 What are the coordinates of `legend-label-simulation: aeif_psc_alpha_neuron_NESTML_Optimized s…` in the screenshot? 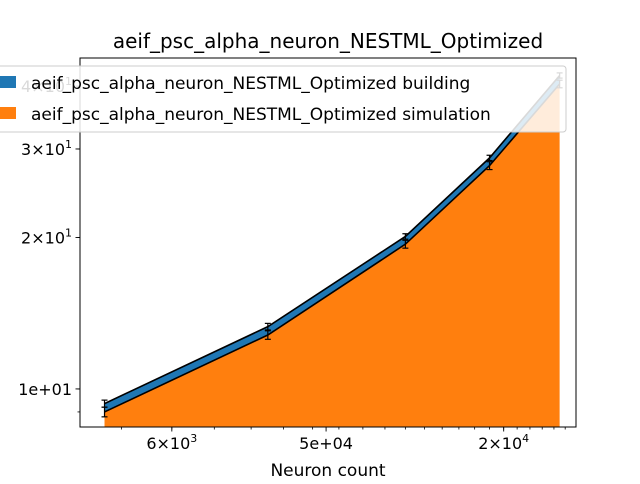 It's located at (261, 115).